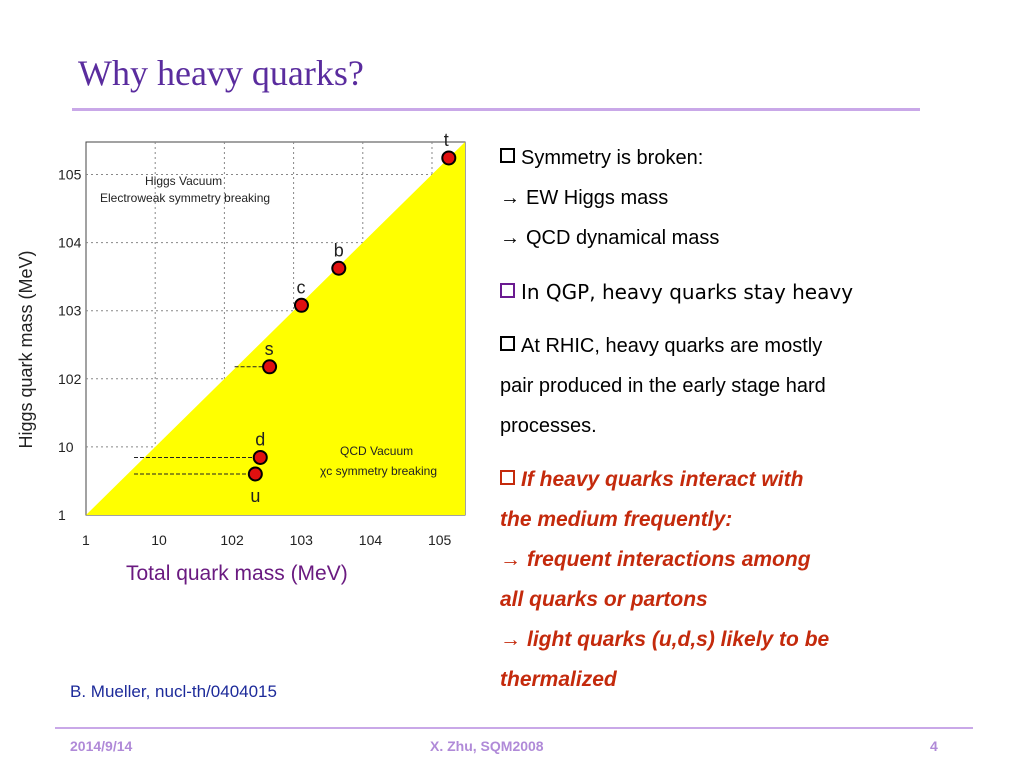 This screenshot has height=768, width=1024. I want to click on footer-divider, so click(514, 728).